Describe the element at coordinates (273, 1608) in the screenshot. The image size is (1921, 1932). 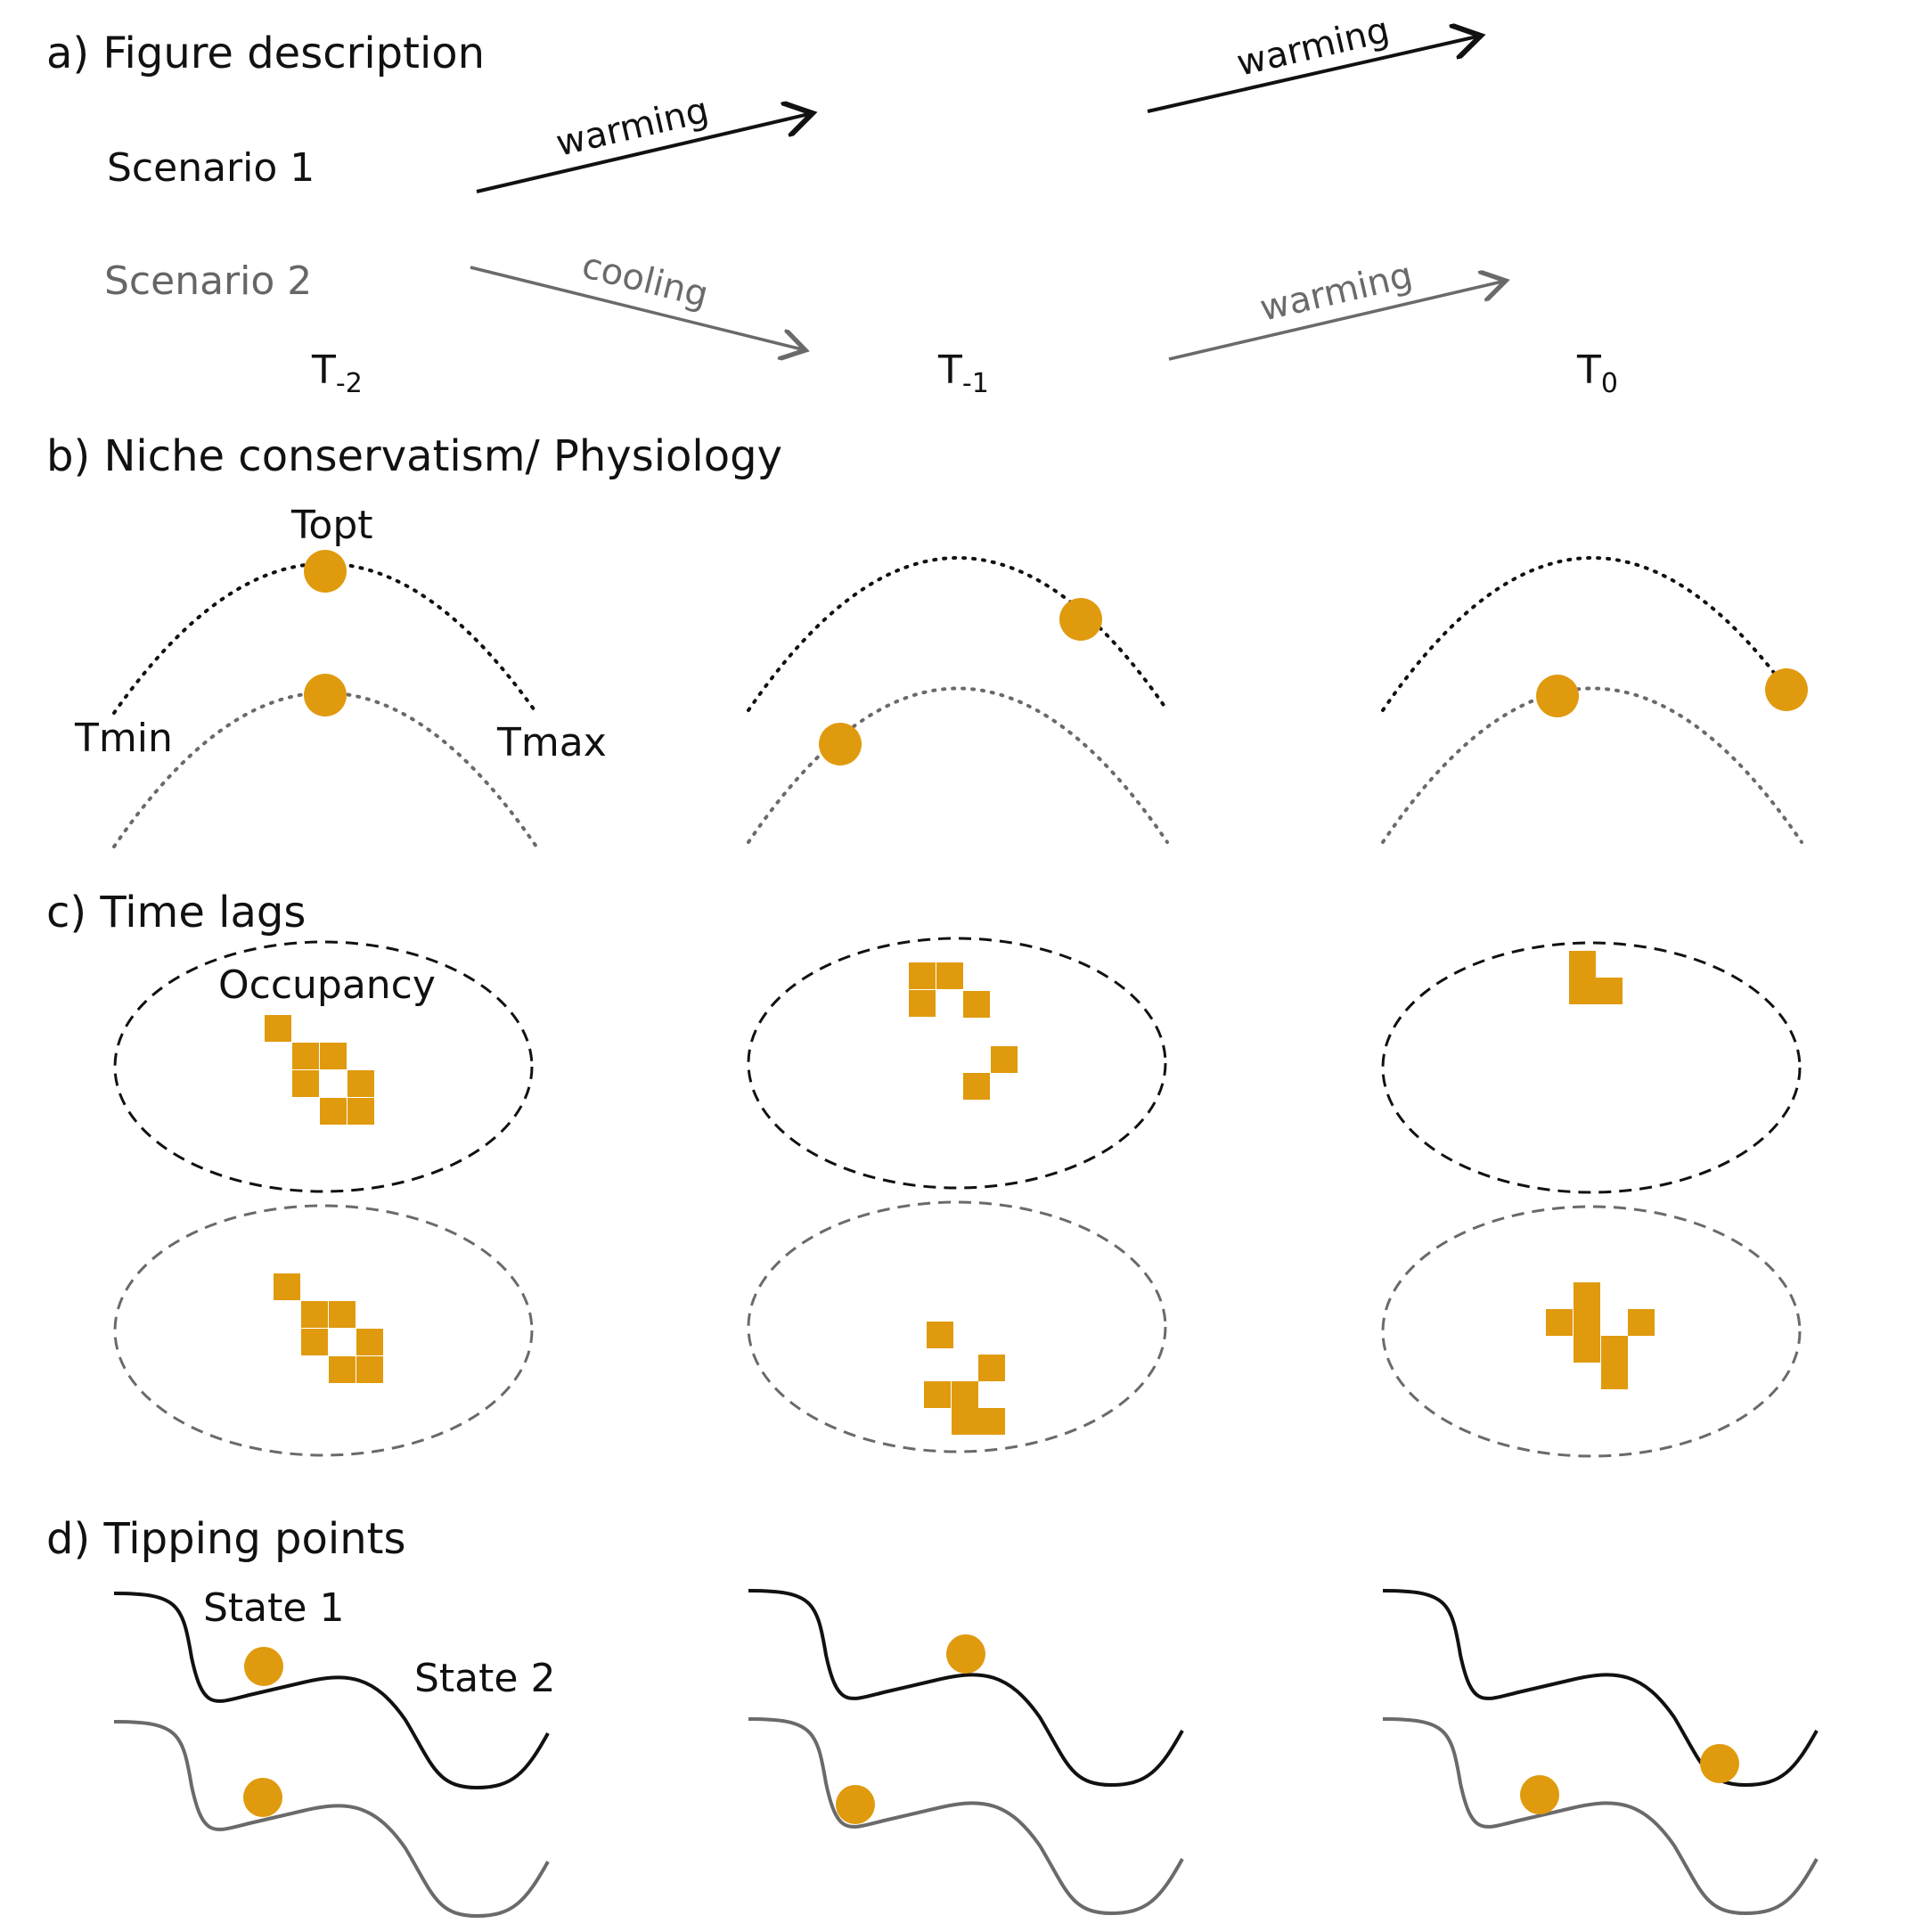
I see `state-1-label: State 1` at that location.